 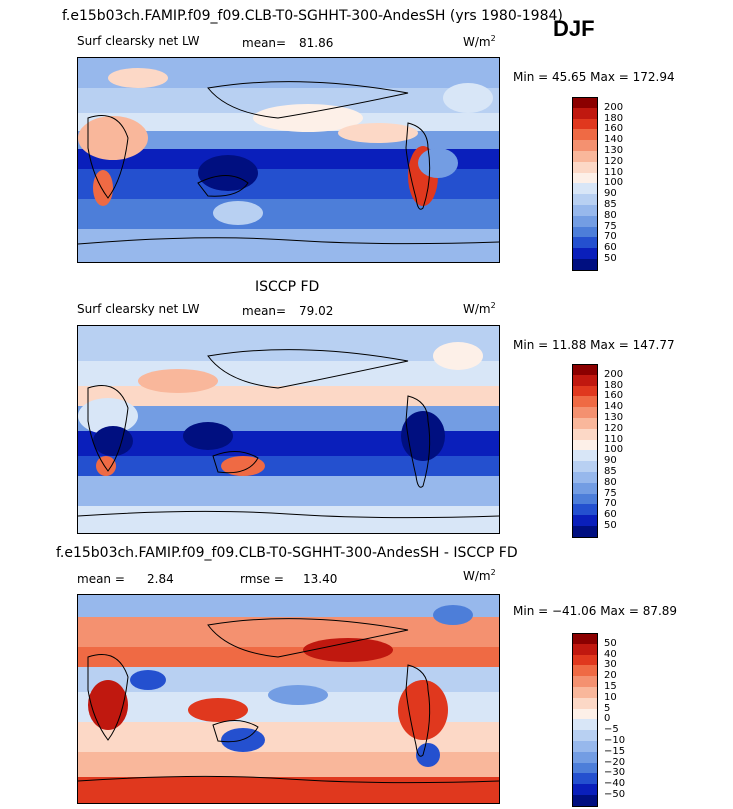 I want to click on colorbar-label: −20, so click(x=615, y=762).